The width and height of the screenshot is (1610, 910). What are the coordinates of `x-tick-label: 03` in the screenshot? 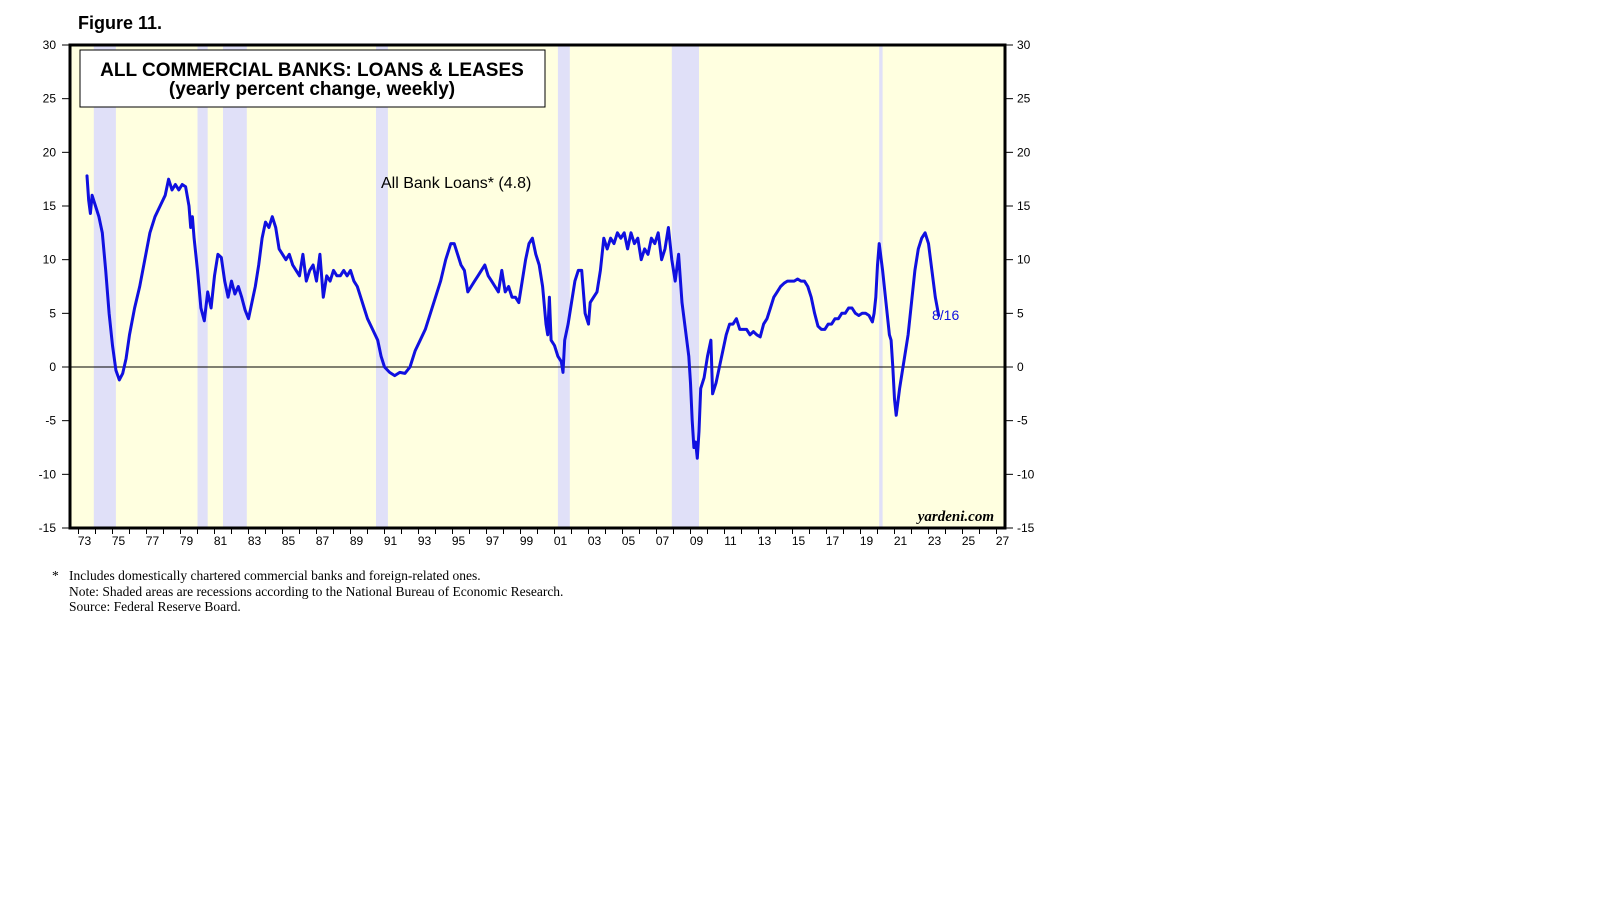 It's located at (595, 541).